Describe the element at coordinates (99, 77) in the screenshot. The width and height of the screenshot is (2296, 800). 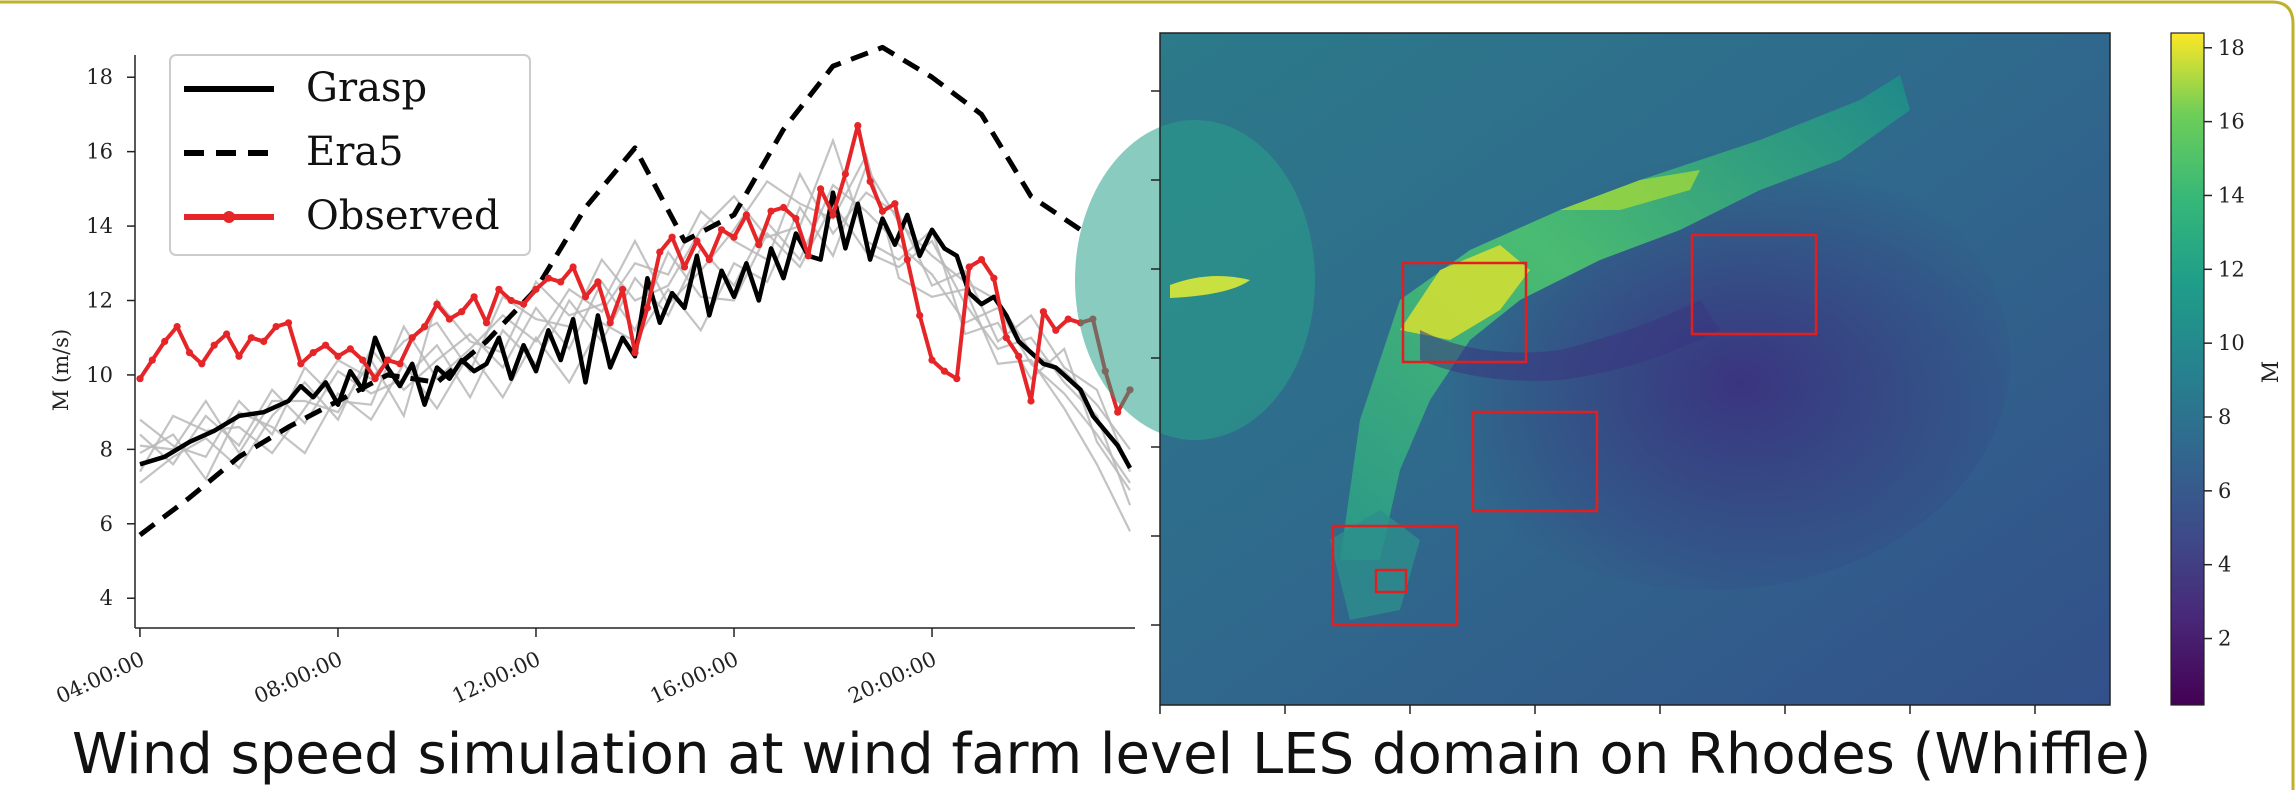
I see `y-tick-label: 18` at that location.